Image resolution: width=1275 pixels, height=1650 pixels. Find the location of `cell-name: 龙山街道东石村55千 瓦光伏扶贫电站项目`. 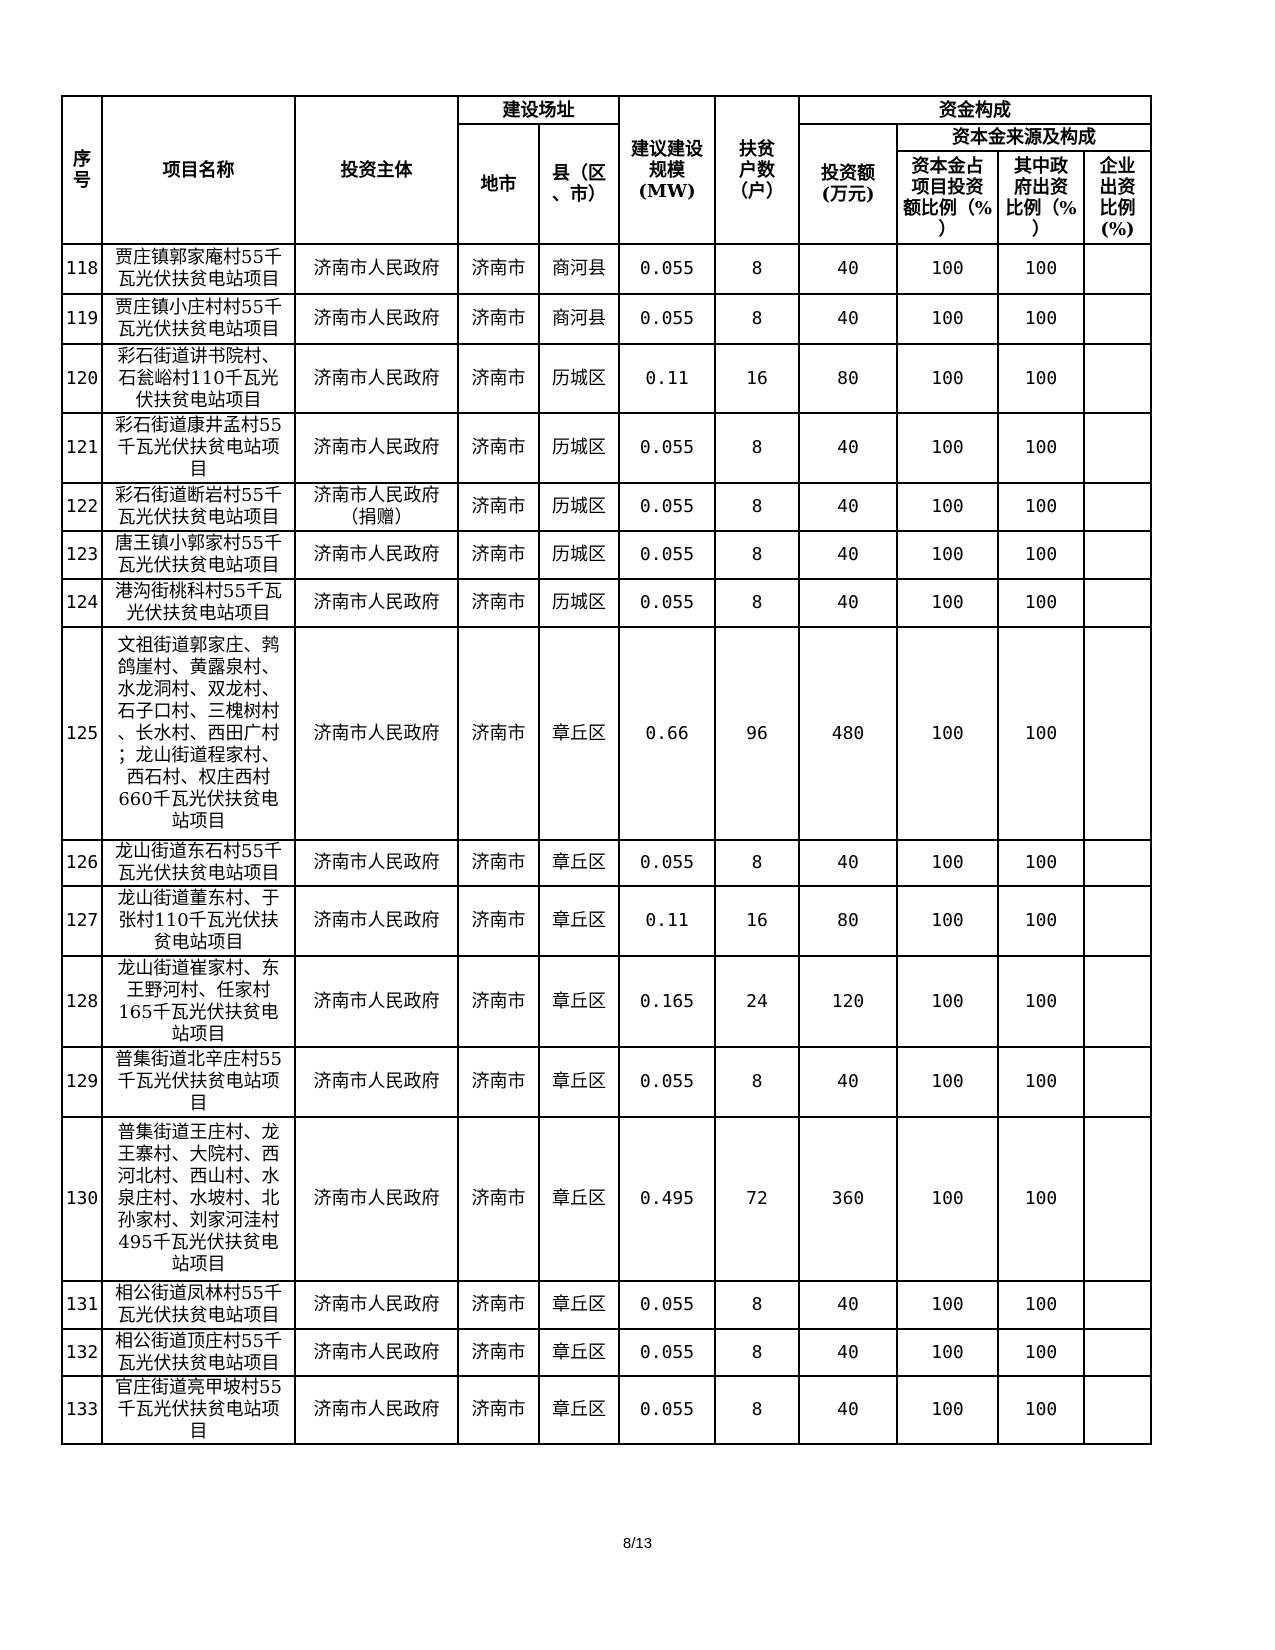

cell-name: 龙山街道东石村55千 瓦光伏扶贫电站项目 is located at coordinates (198, 863).